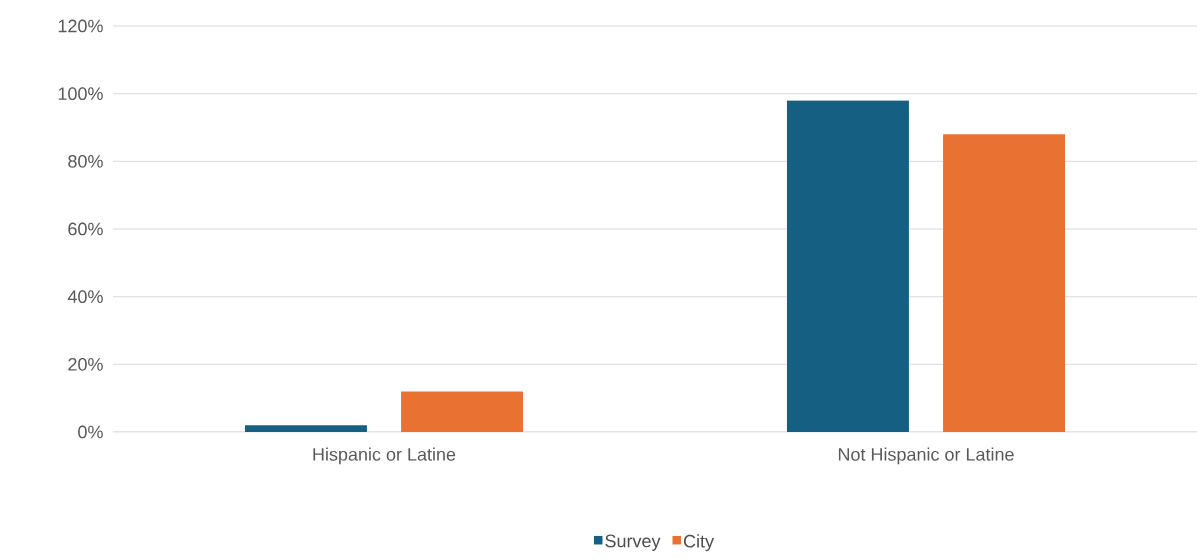 This screenshot has width=1197, height=560. Describe the element at coordinates (85, 229) in the screenshot. I see `y-tick-label: 60%` at that location.